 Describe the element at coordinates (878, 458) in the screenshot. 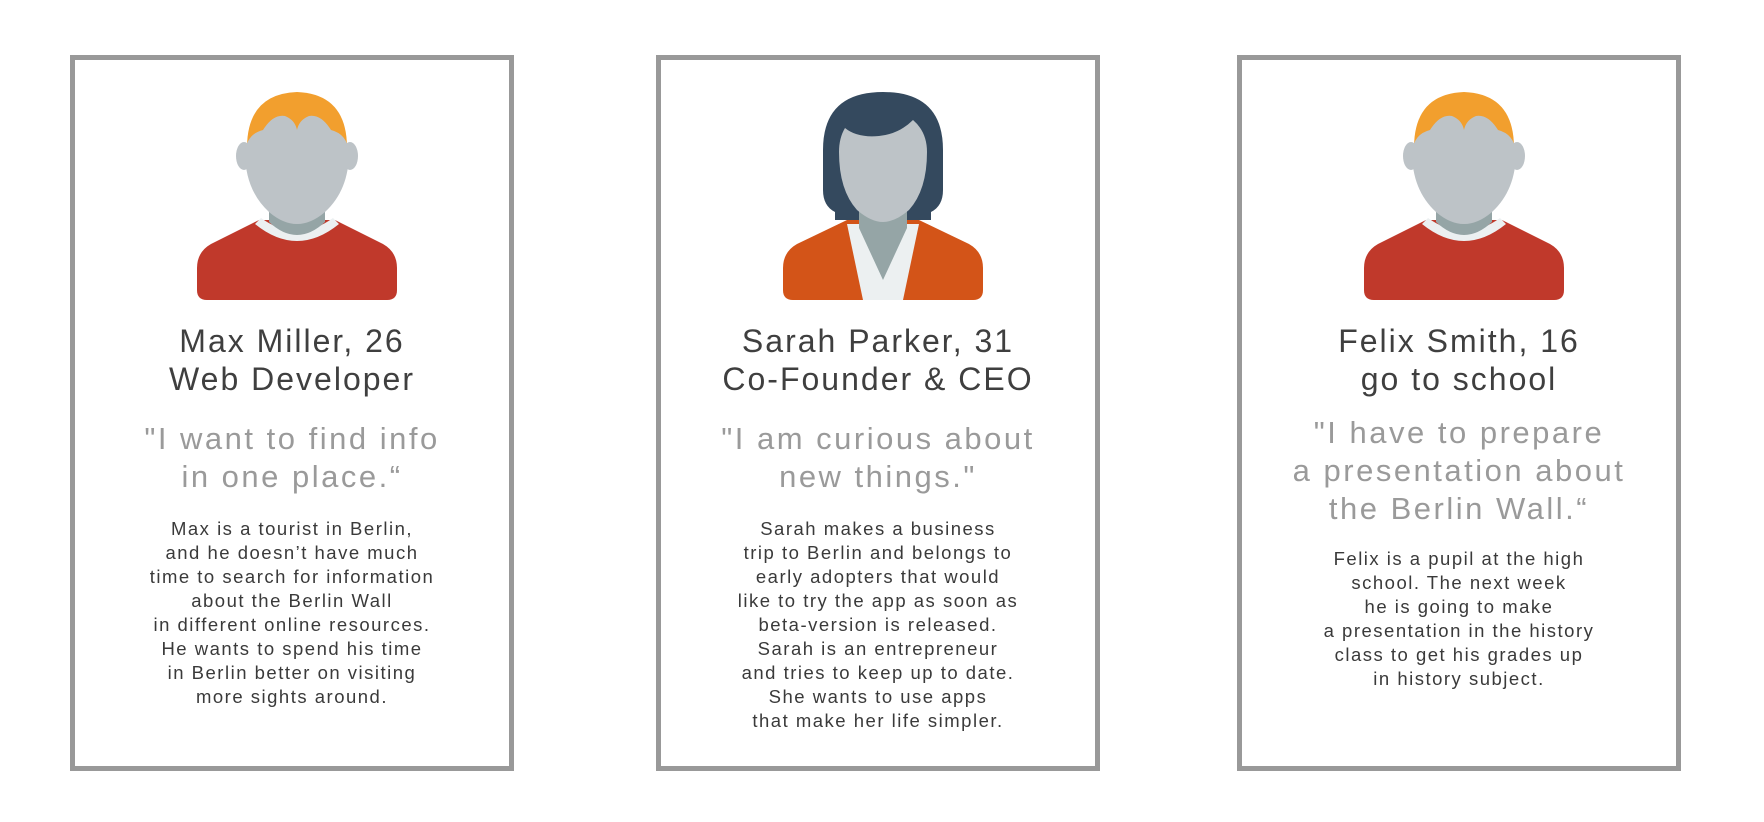

I see `persona-quote: "I am curious about new things."` at that location.